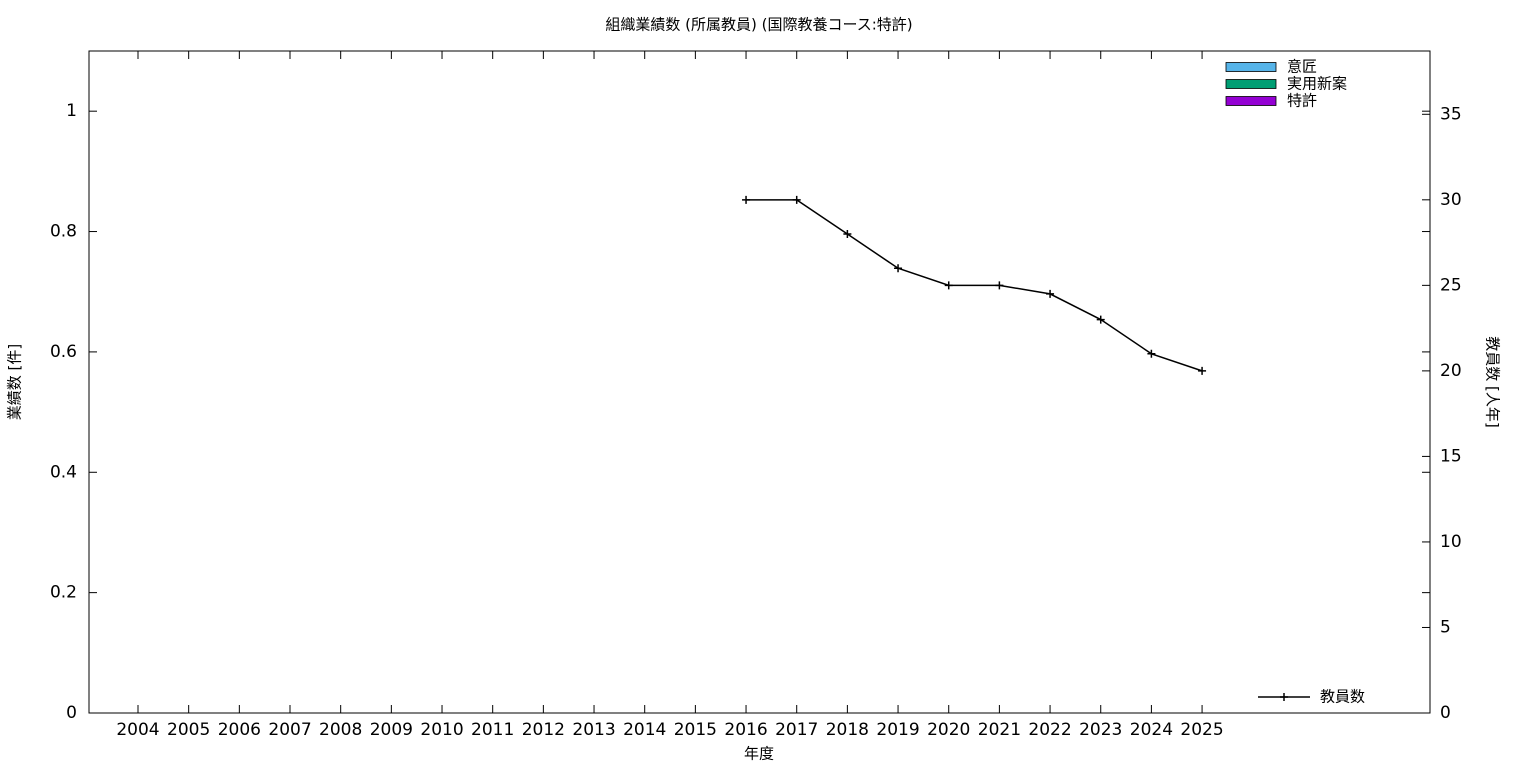 The height and width of the screenshot is (768, 1536). I want to click on x-tick-label: 2005, so click(188, 730).